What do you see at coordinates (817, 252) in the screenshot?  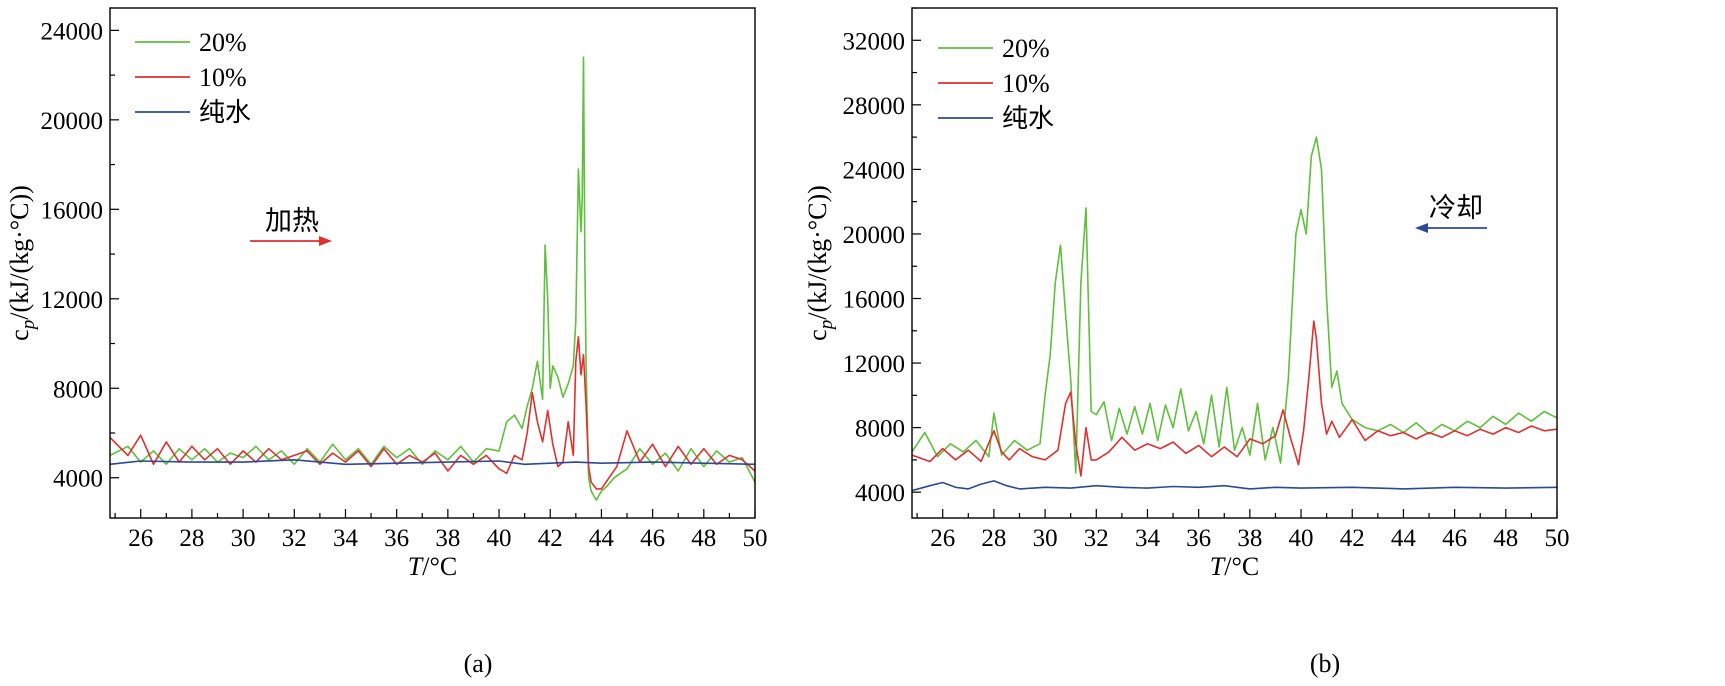 I see `panel-b-y-axis-label-rest: /(kJ/(kg·°C))` at bounding box center [817, 252].